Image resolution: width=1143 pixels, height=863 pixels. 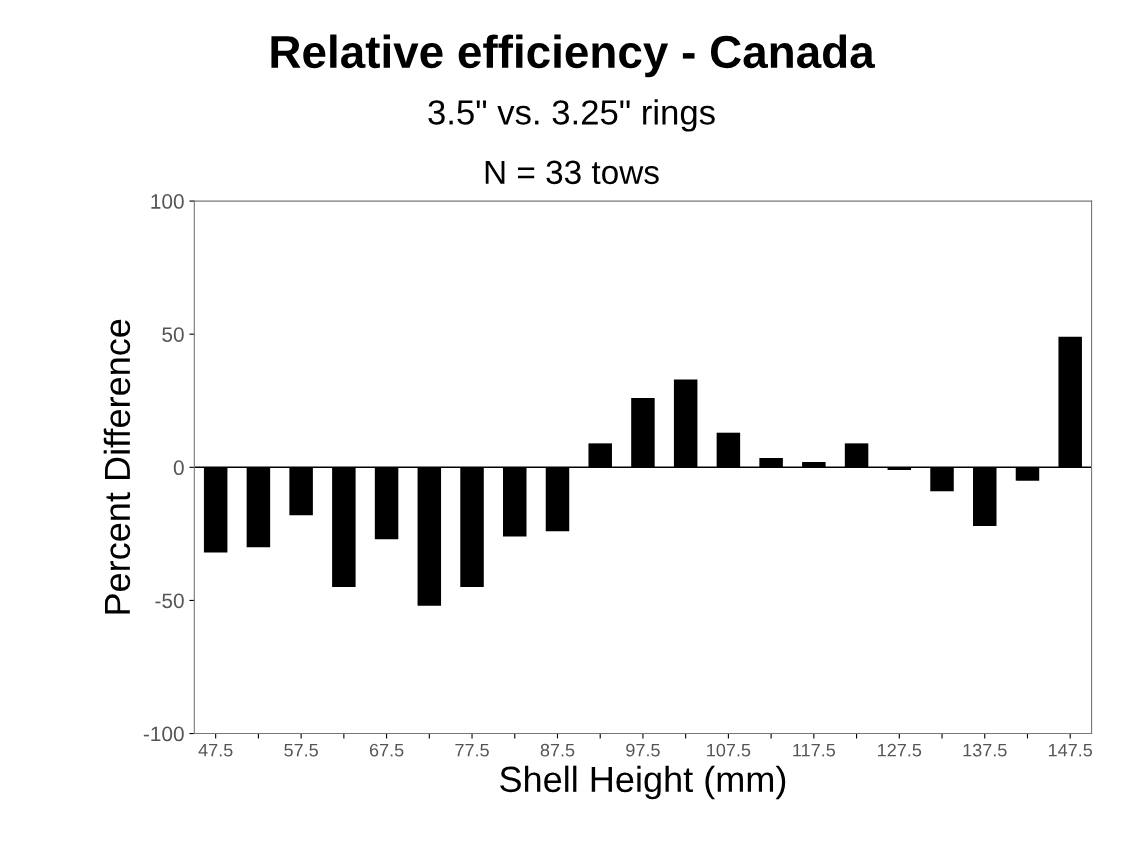 What do you see at coordinates (163, 734) in the screenshot?
I see `y-tick-label: -100` at bounding box center [163, 734].